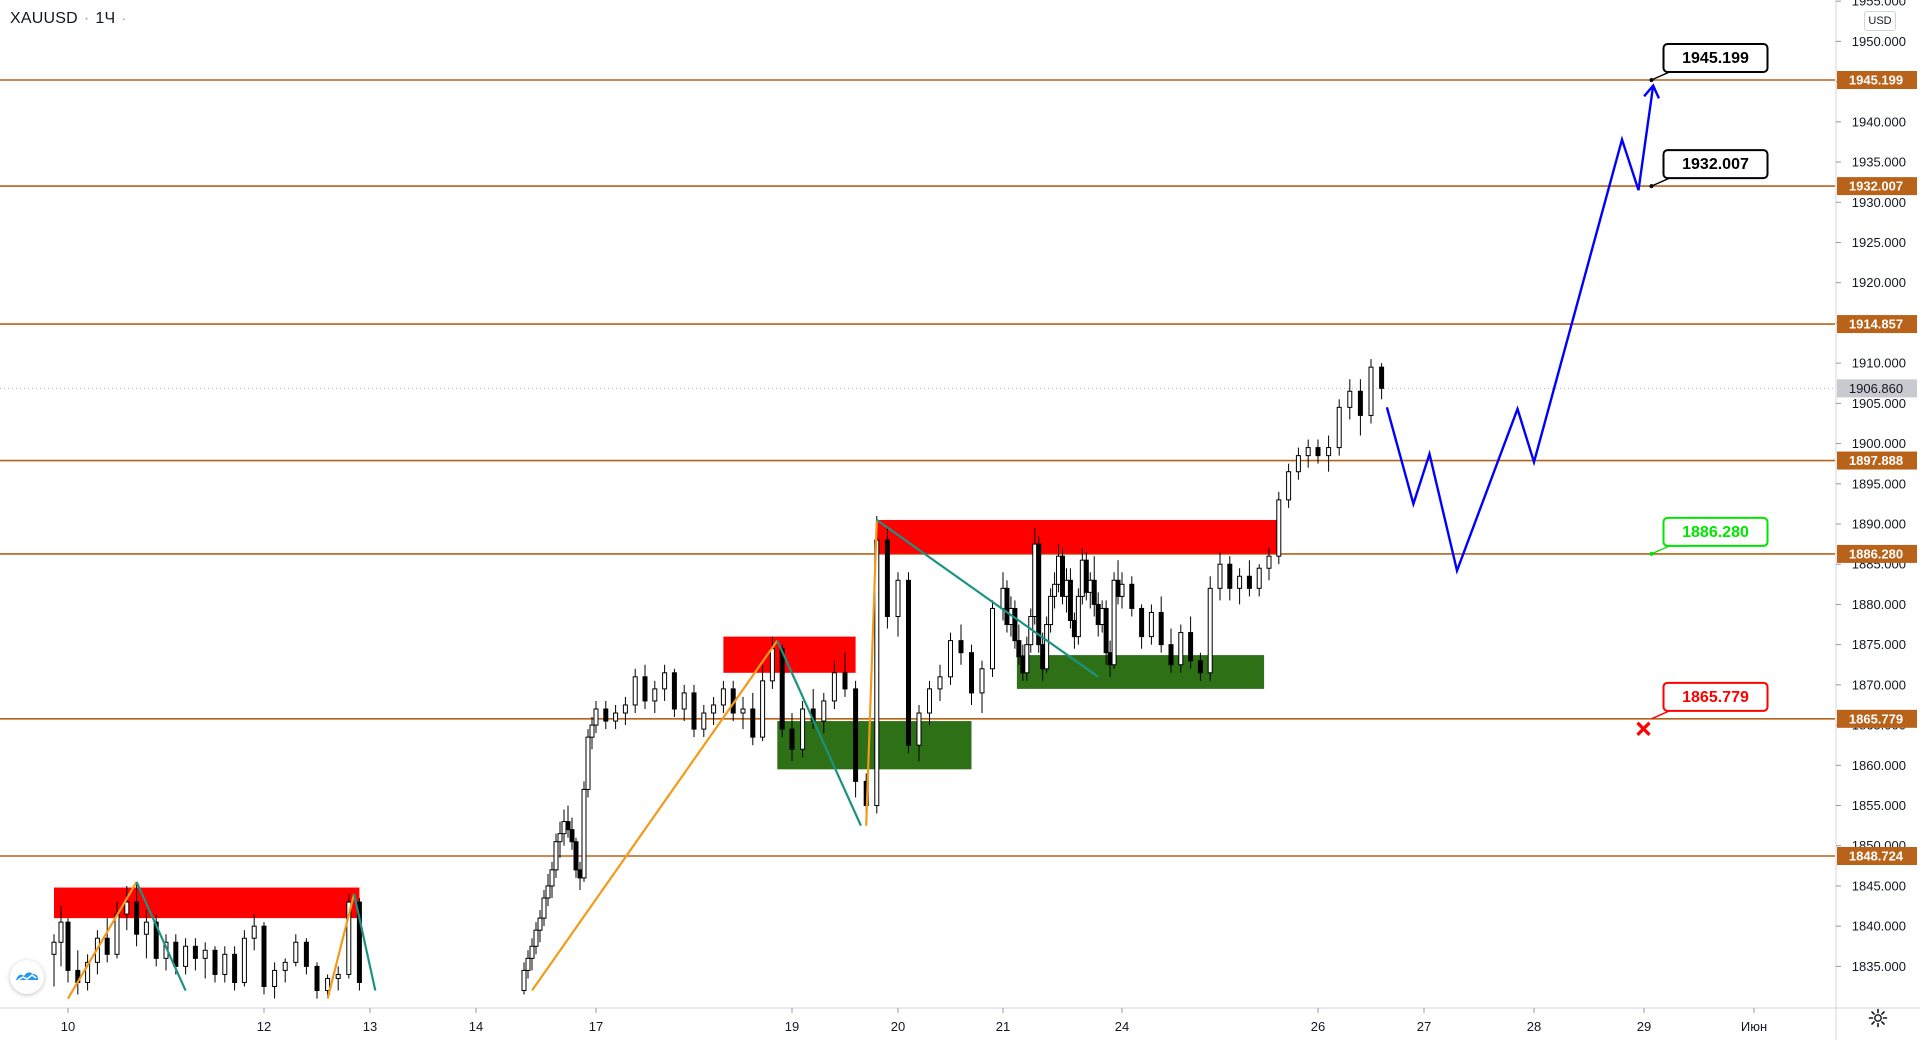 Image resolution: width=1920 pixels, height=1040 pixels. What do you see at coordinates (1878, 1018) in the screenshot?
I see `gear-icon` at bounding box center [1878, 1018].